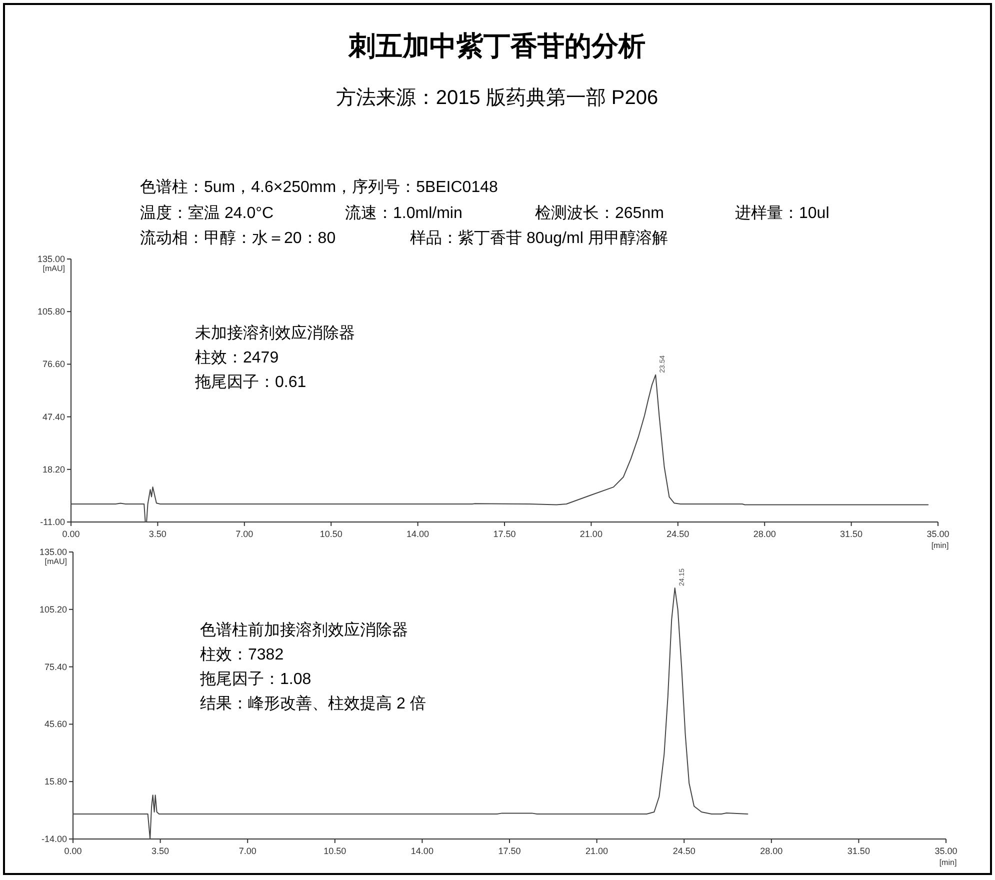  I want to click on text: 检测波长：265nm, so click(599, 213).